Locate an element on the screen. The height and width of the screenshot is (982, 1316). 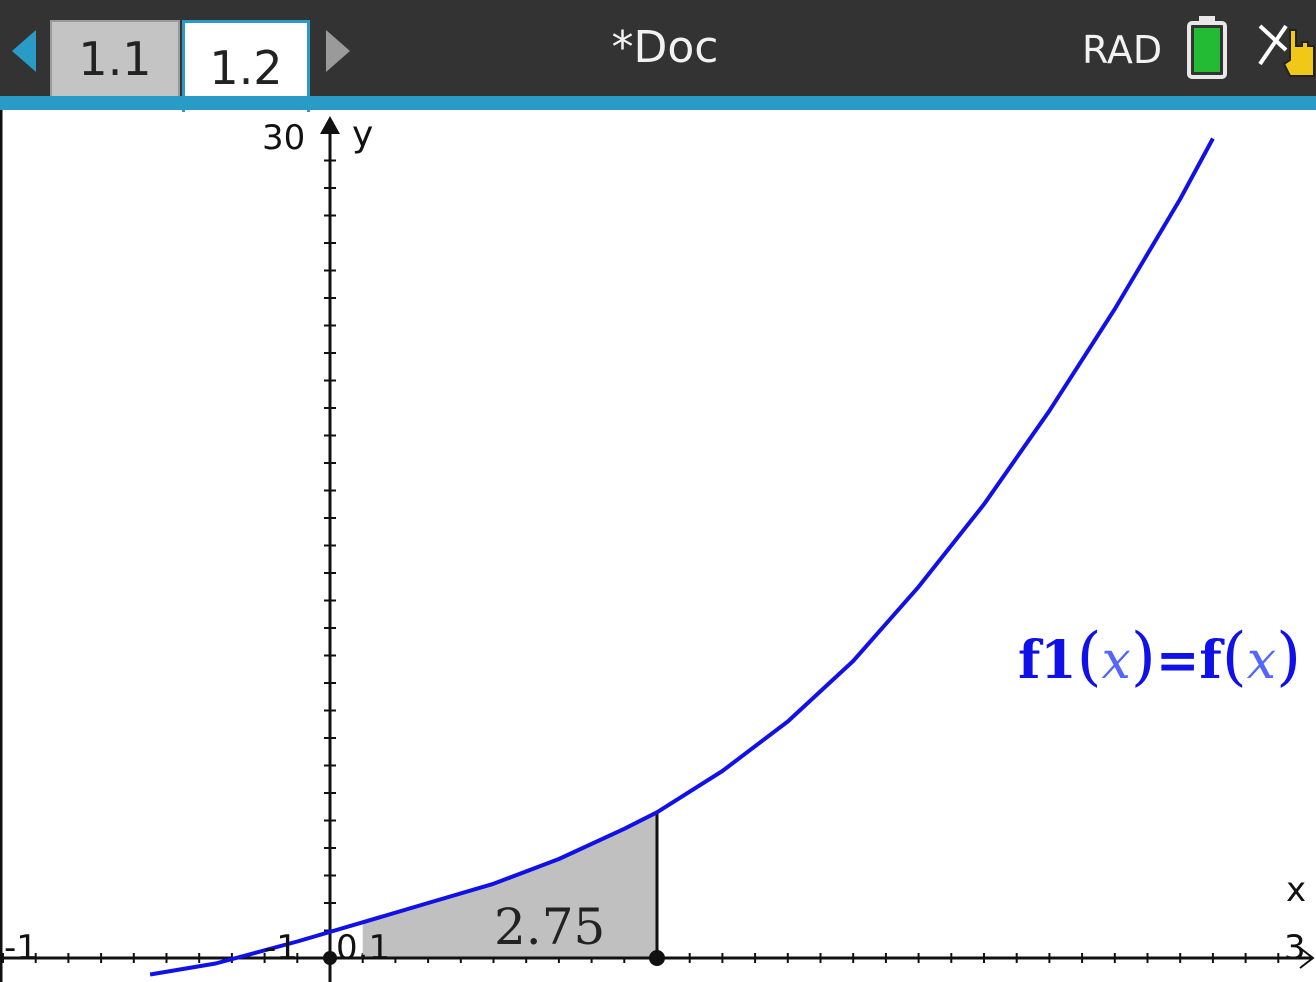
y-axis-arrow-icon is located at coordinates (330, 125).